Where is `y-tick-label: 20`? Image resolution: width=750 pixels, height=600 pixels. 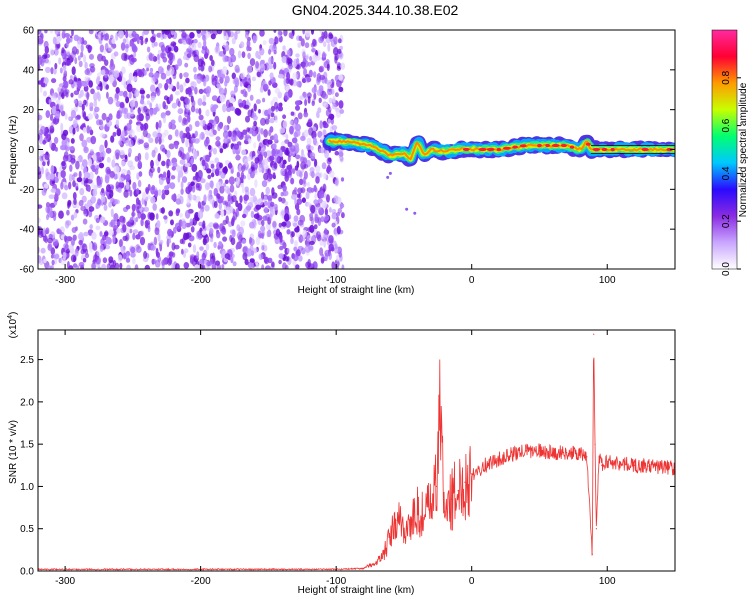 y-tick-label: 20 is located at coordinates (29, 110).